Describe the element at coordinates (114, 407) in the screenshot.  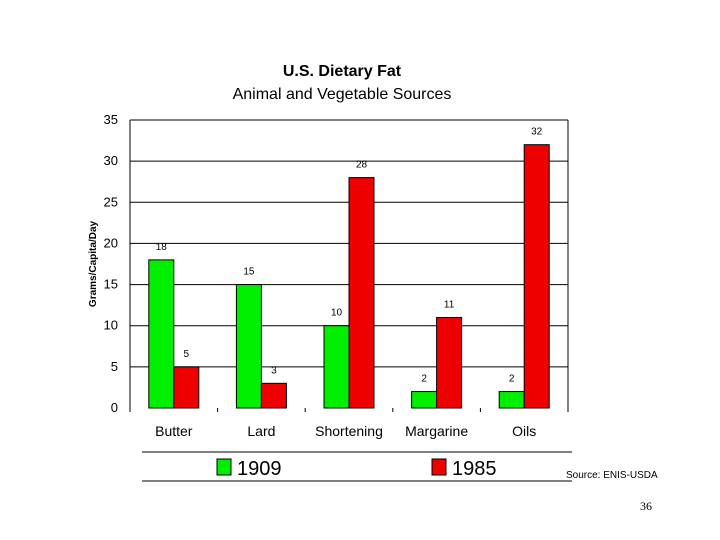
I see `y-tick-label-0: 0` at that location.